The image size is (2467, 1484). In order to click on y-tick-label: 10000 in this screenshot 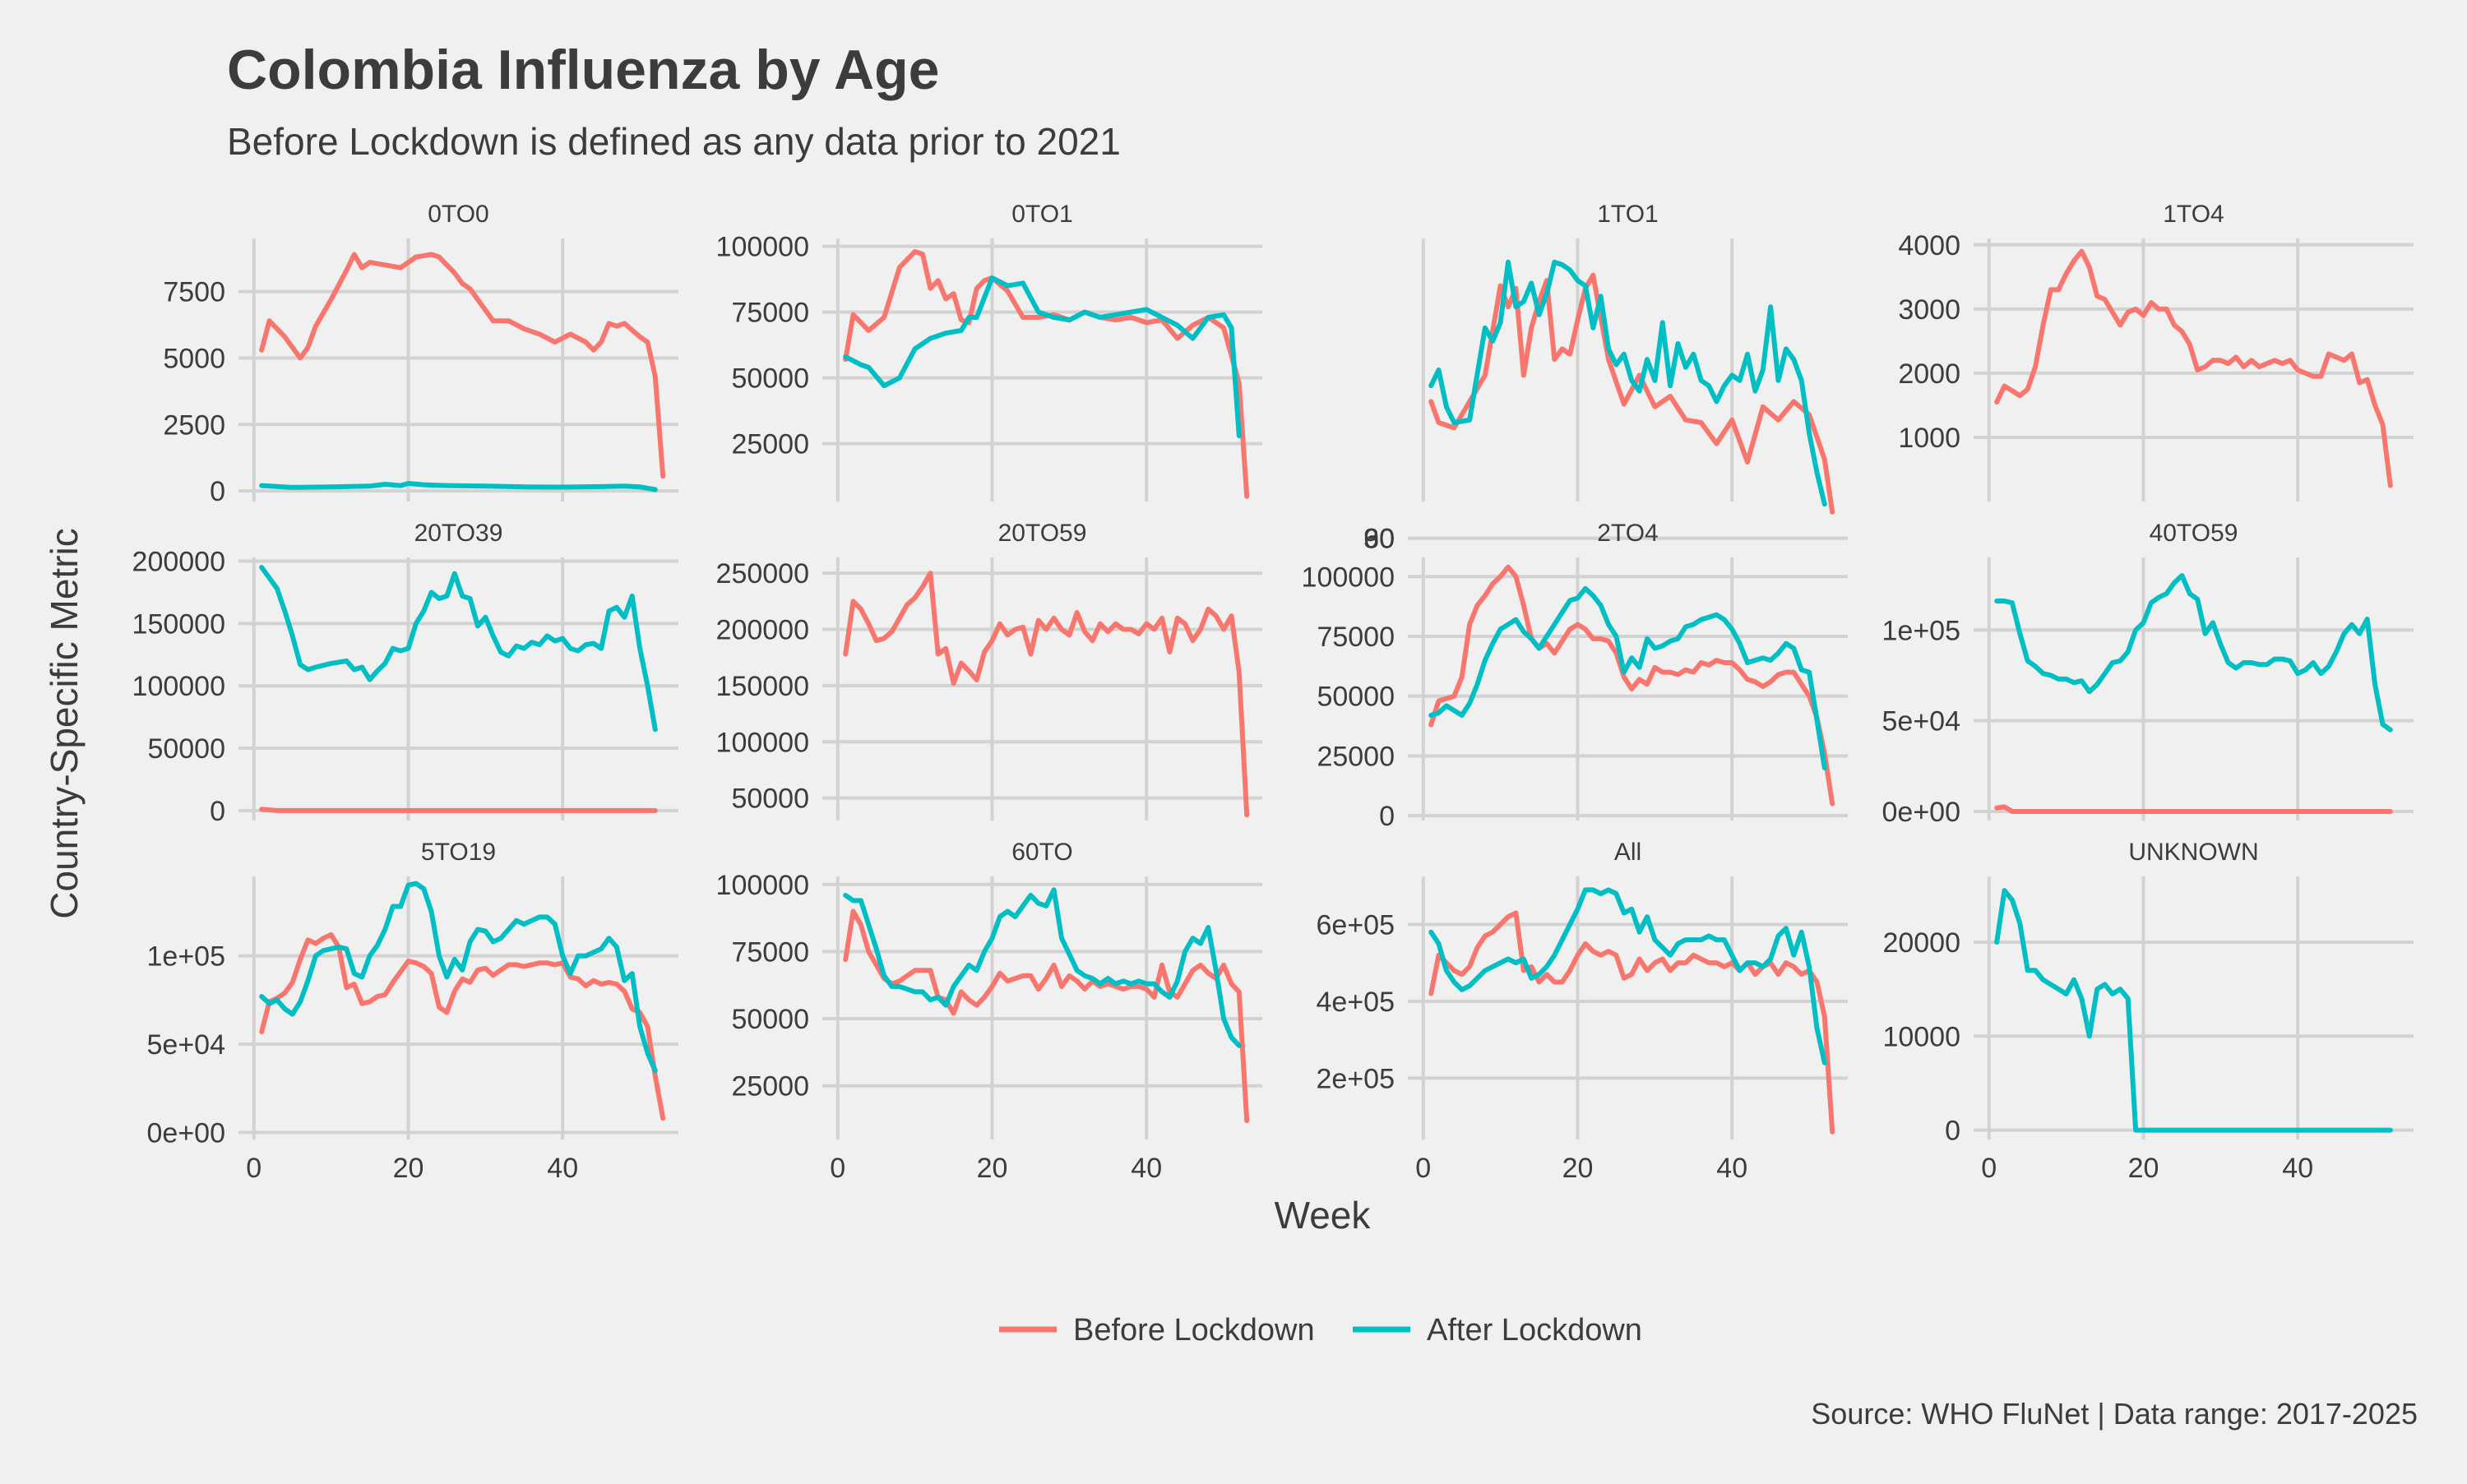, I will do `click(1921, 1037)`.